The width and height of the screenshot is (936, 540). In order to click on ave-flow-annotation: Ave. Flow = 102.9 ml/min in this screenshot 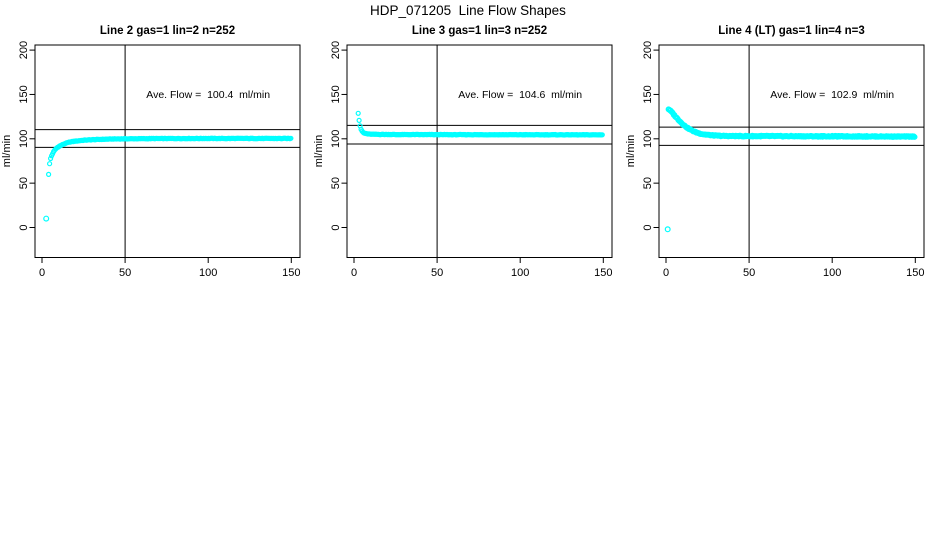, I will do `click(832, 95)`.